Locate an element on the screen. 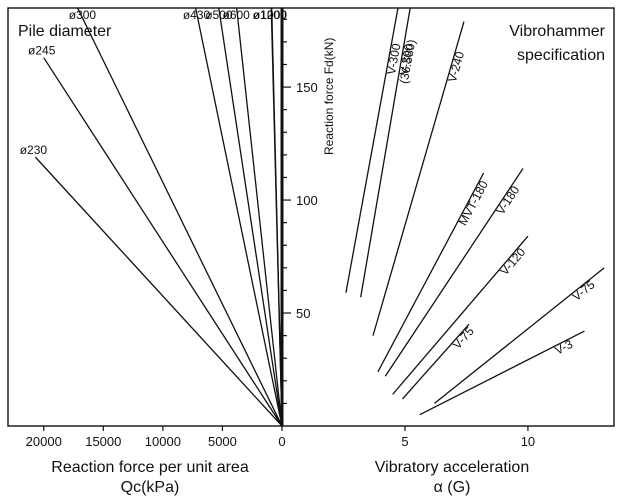 This screenshot has height=498, width=618. vibro-label-line: MVT-180 is located at coordinates (473, 203).